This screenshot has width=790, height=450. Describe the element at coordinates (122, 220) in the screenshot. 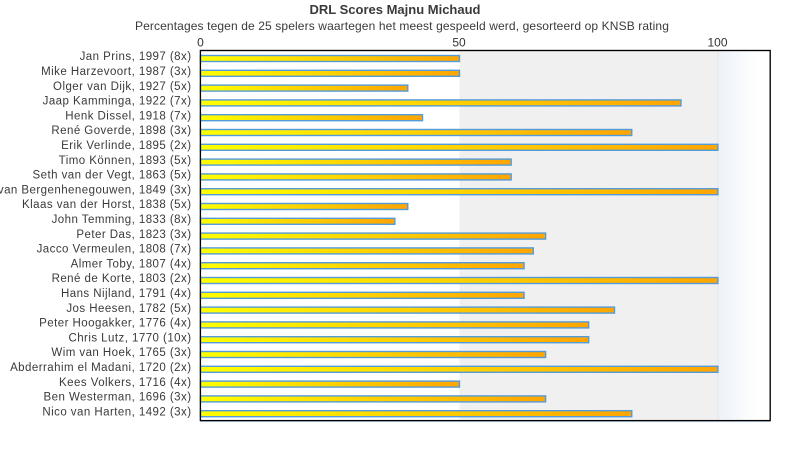

I see `svg-text: John Temming, 1833 (8x)` at that location.